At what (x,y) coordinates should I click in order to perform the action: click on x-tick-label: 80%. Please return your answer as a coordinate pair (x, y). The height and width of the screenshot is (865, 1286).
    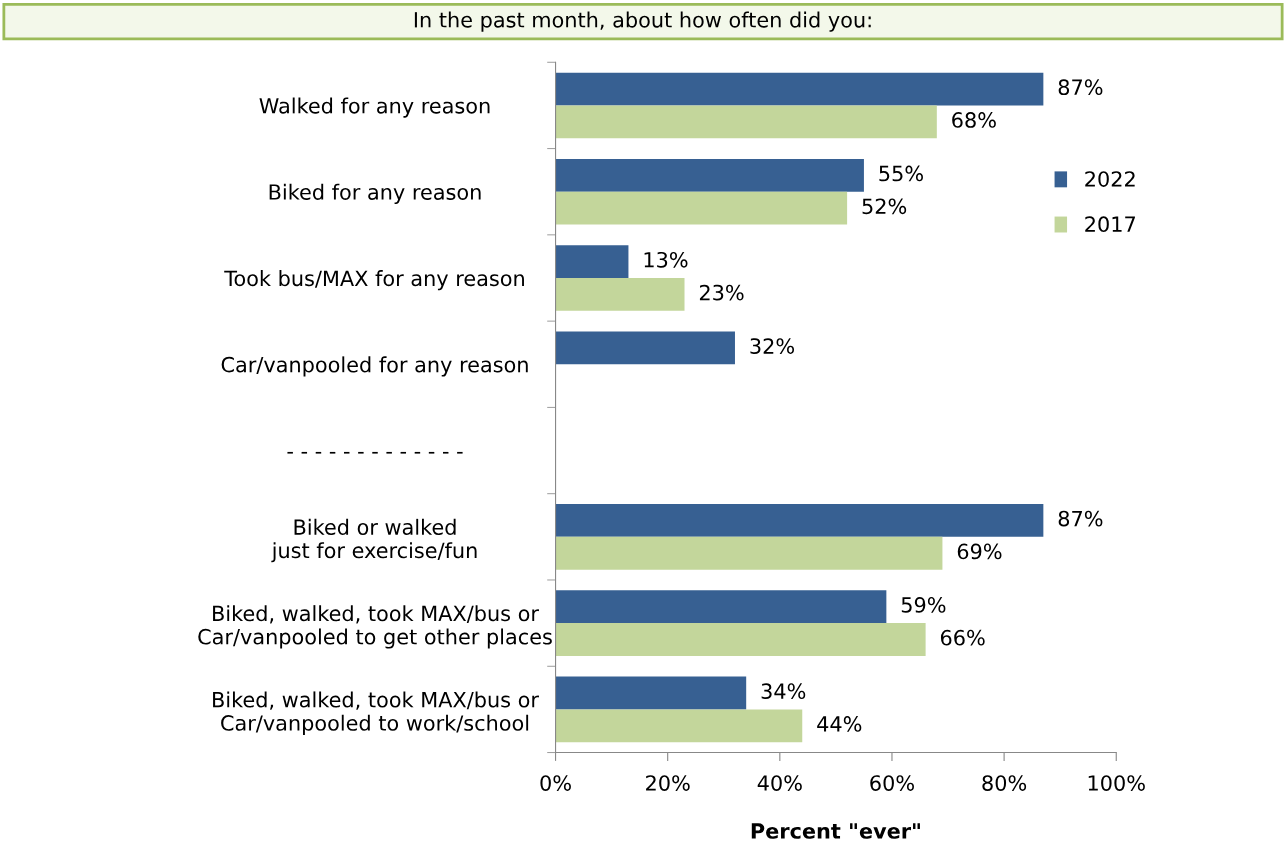
    Looking at the image, I should click on (1004, 783).